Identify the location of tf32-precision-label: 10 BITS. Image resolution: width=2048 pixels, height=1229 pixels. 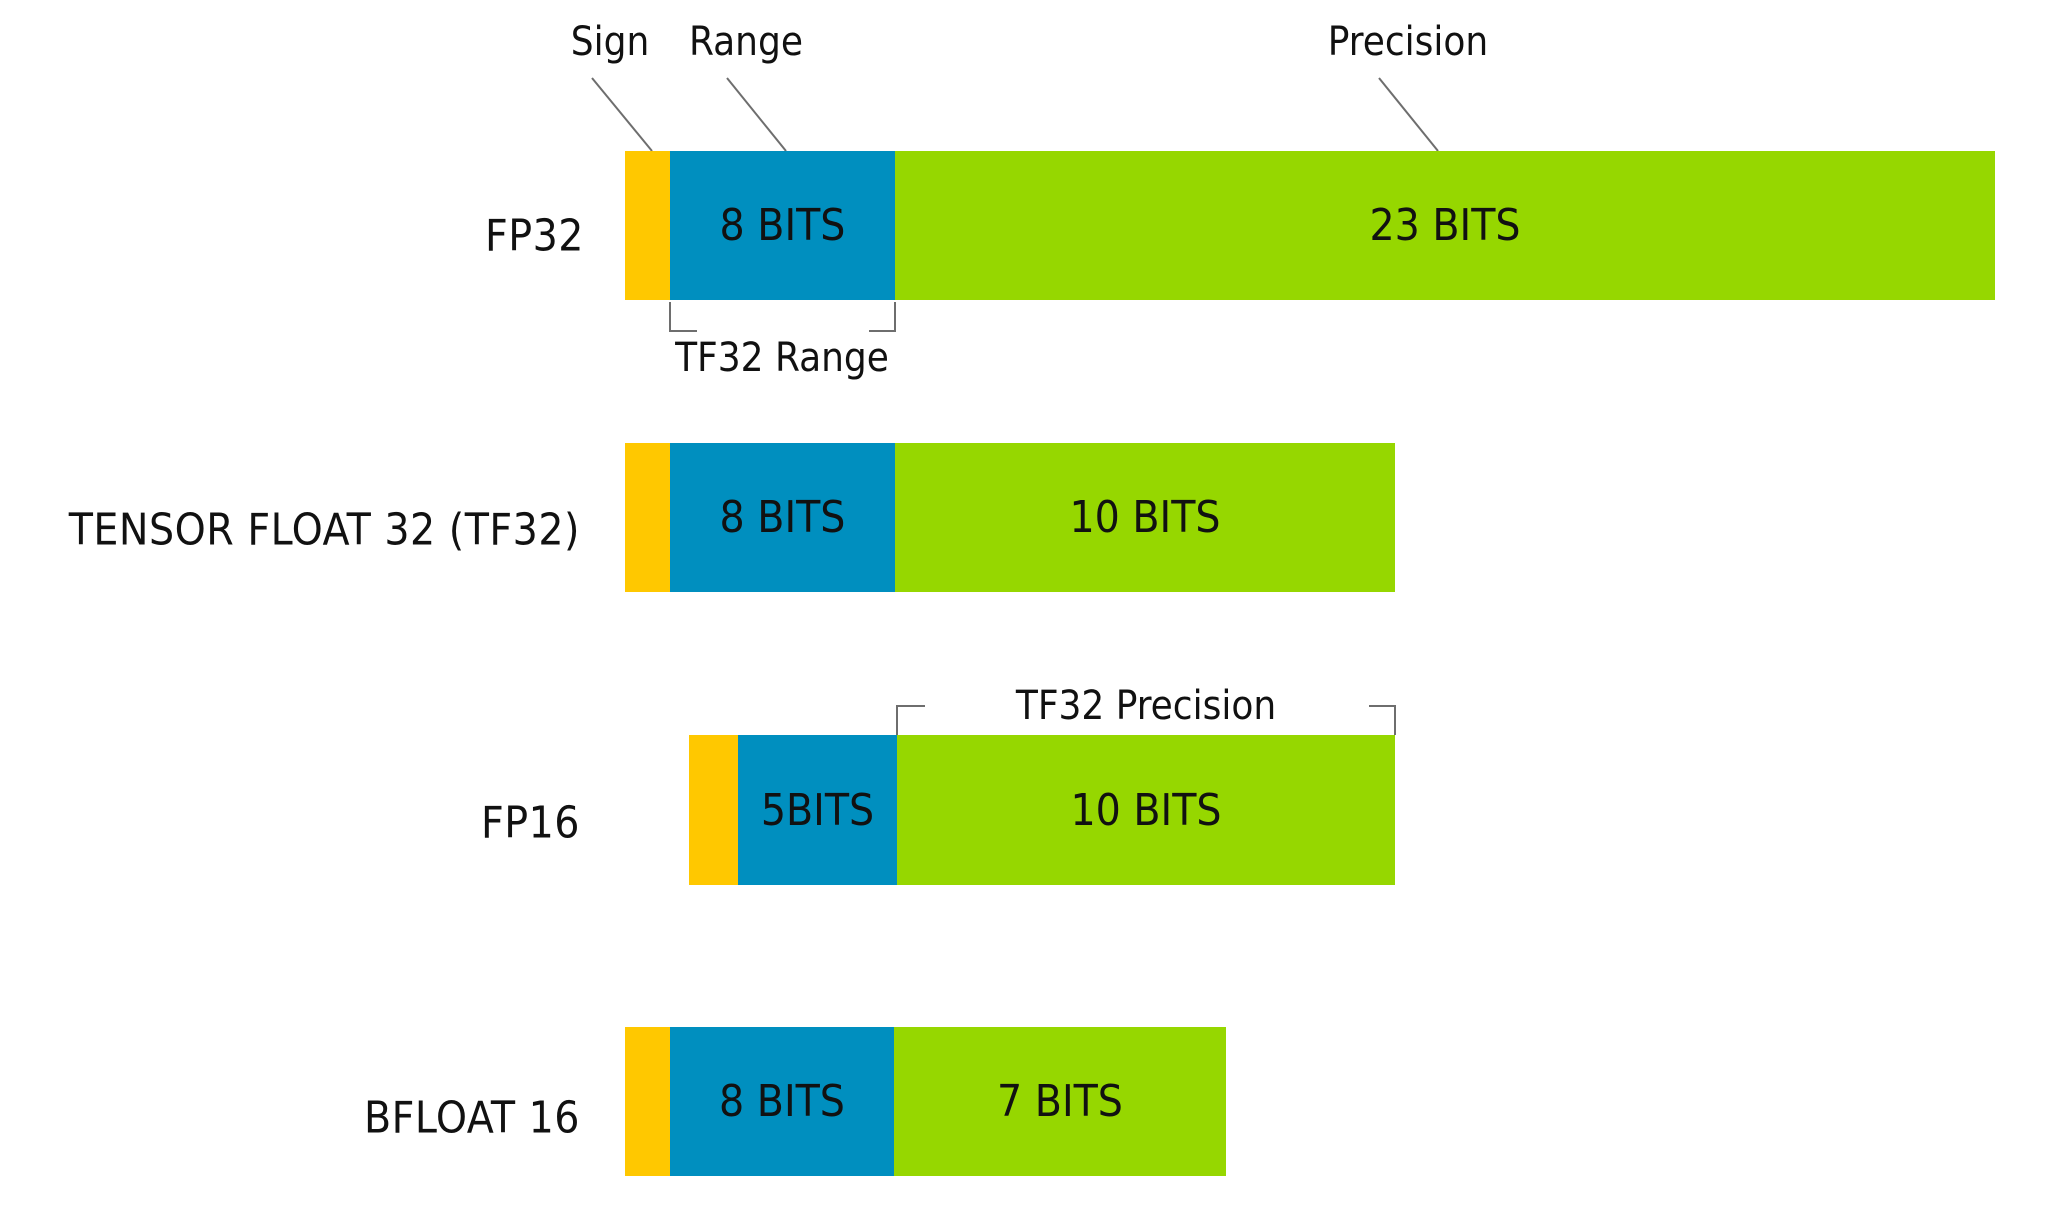
(1145, 517).